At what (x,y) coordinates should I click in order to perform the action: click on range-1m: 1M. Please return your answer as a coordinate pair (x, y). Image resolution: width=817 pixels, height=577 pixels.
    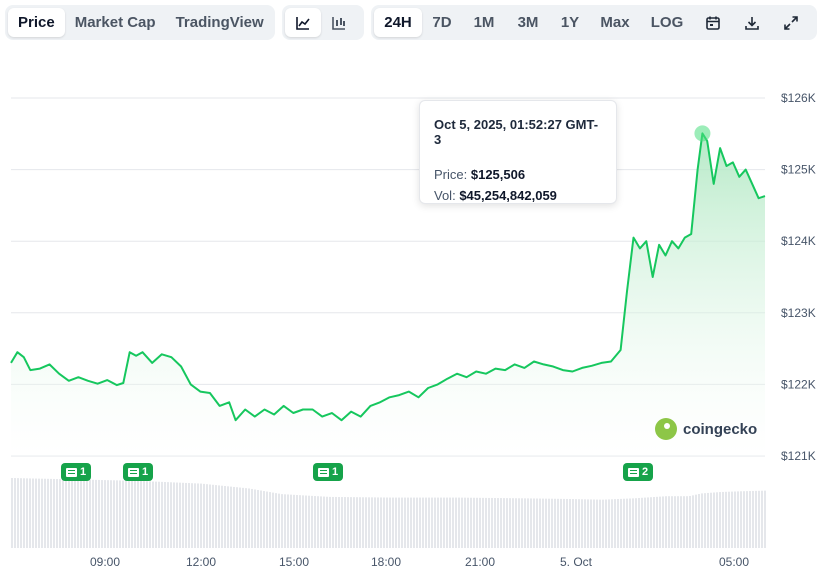
    Looking at the image, I should click on (484, 22).